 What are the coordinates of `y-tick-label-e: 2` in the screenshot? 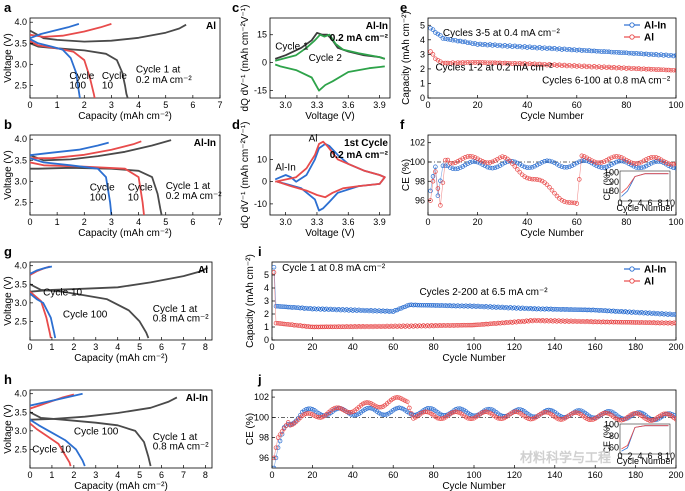 It's located at (422, 69).